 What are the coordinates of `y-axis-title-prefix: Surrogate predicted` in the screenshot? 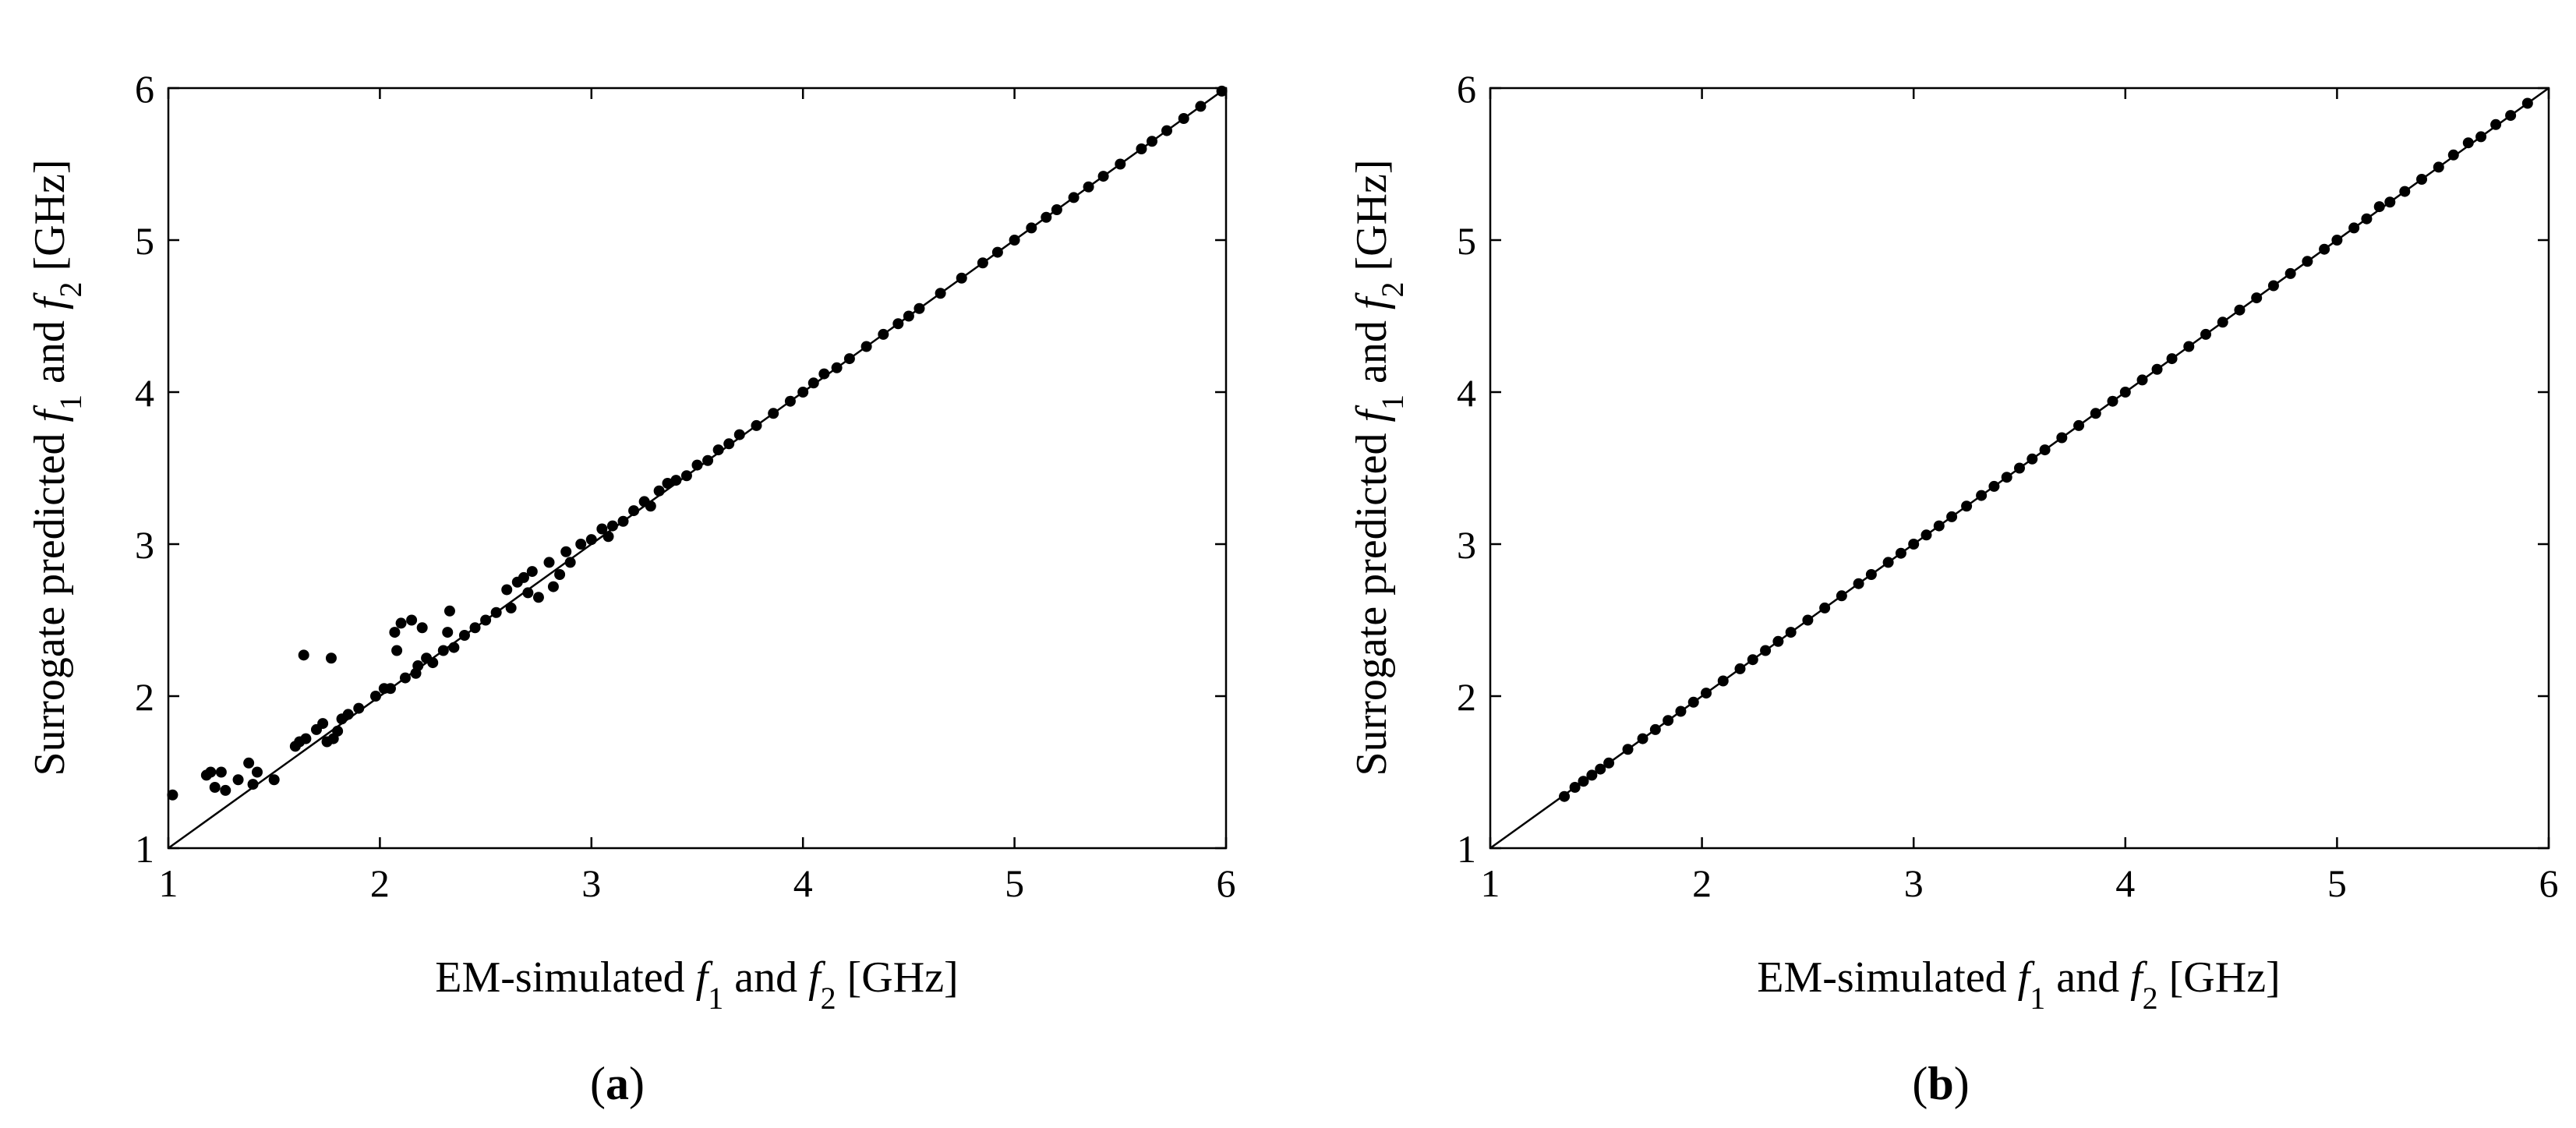 It's located at (1372, 599).